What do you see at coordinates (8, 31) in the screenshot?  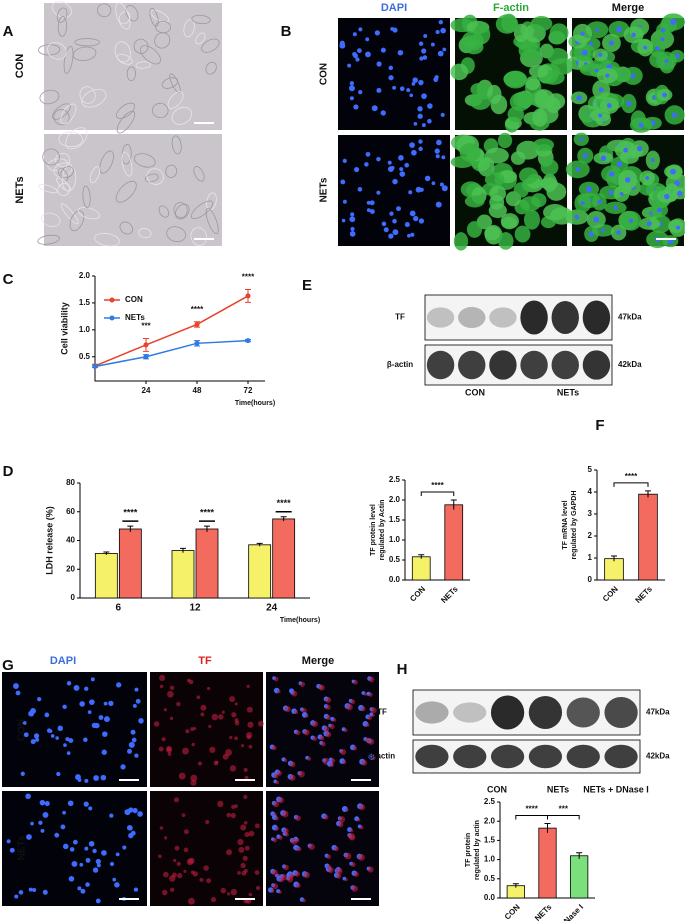 I see `panel-letter: A` at bounding box center [8, 31].